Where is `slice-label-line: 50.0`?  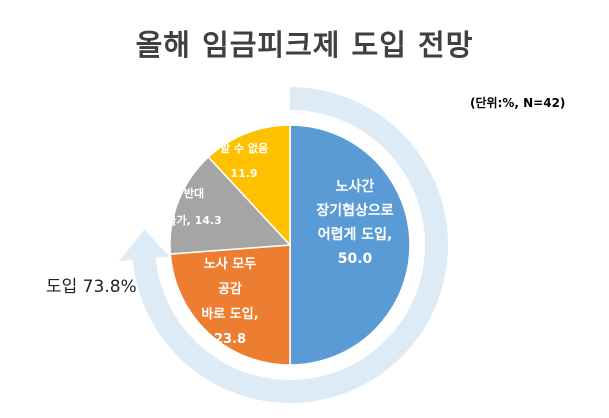
slice-label-line: 50.0 is located at coordinates (355, 259).